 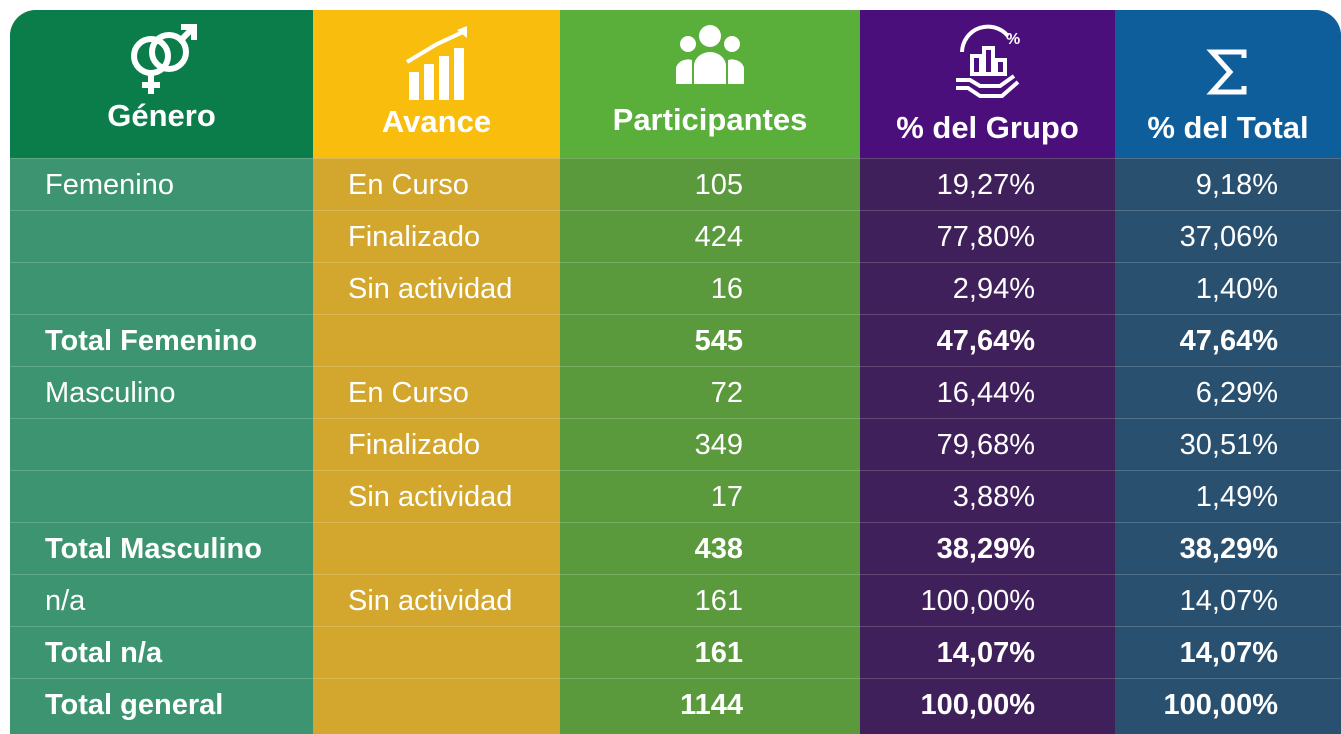 I want to click on table-row: Total Femenino 545 47,64% 47,64%, so click(x=675, y=340).